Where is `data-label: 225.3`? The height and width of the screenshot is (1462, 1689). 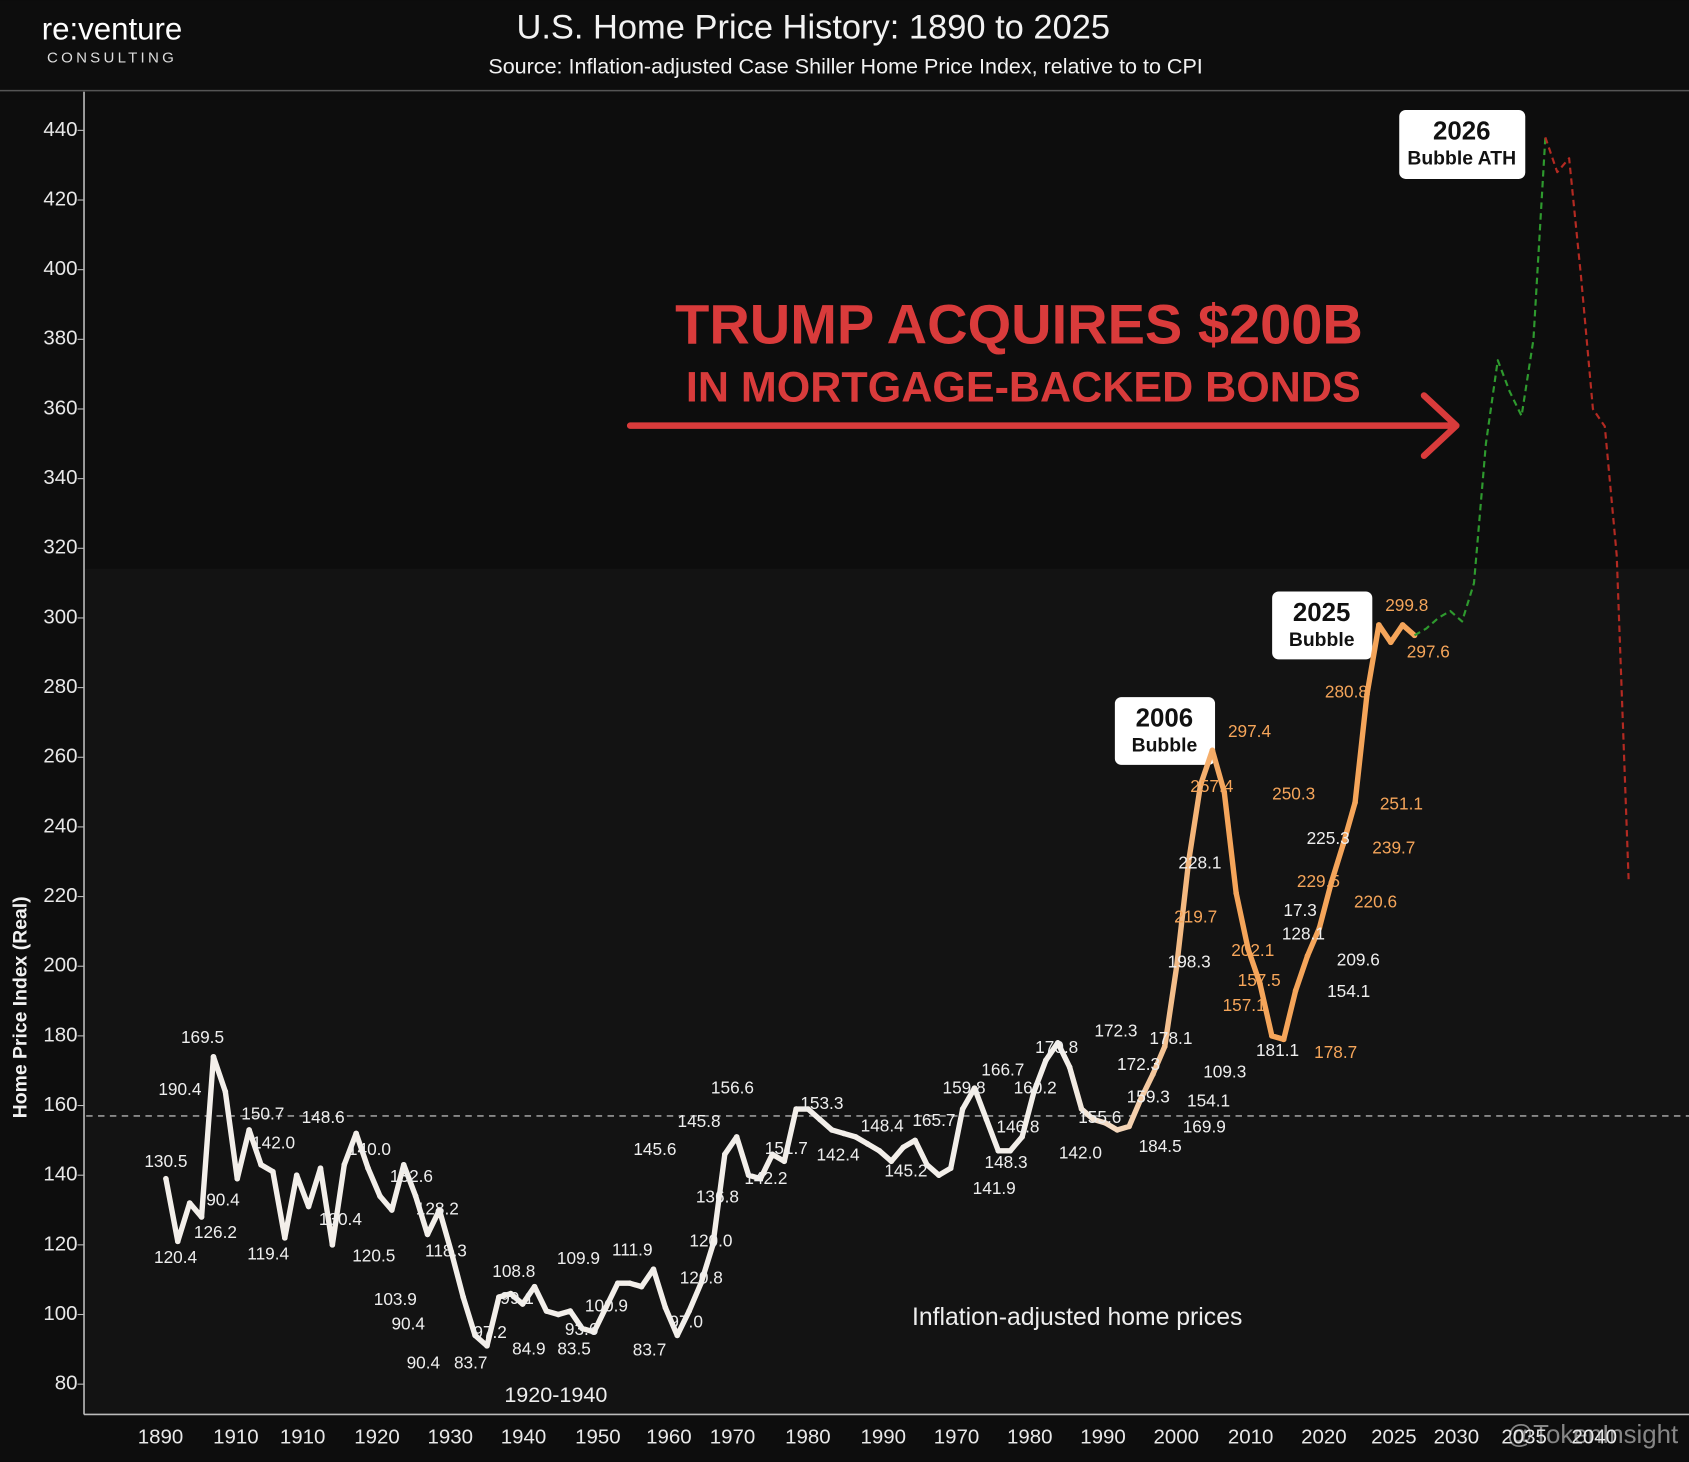
data-label: 225.3 is located at coordinates (1328, 838).